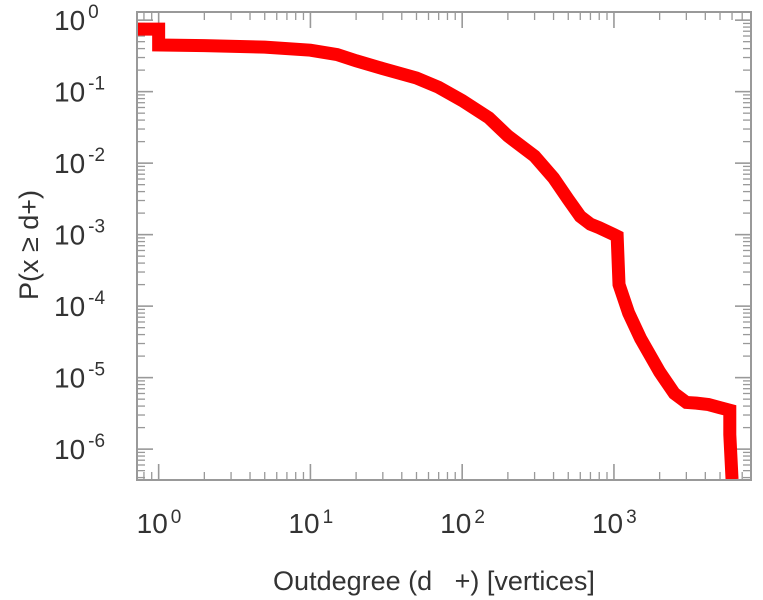 Image resolution: width=763 pixels, height=600 pixels. What do you see at coordinates (462, 523) in the screenshot?
I see `x-tick-label: 10 2` at bounding box center [462, 523].